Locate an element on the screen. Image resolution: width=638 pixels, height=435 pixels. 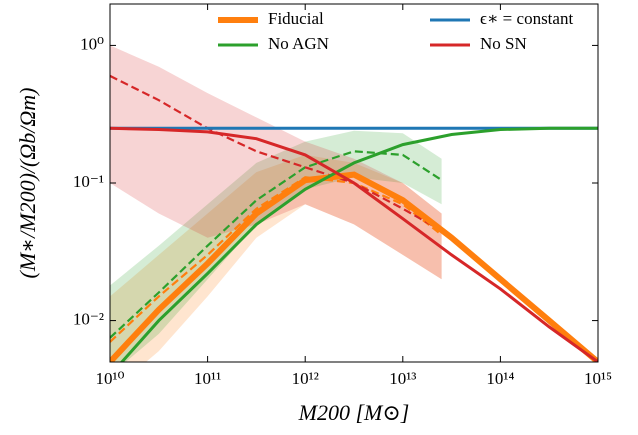
x-tick-label: 10¹⁰ is located at coordinates (110, 378).